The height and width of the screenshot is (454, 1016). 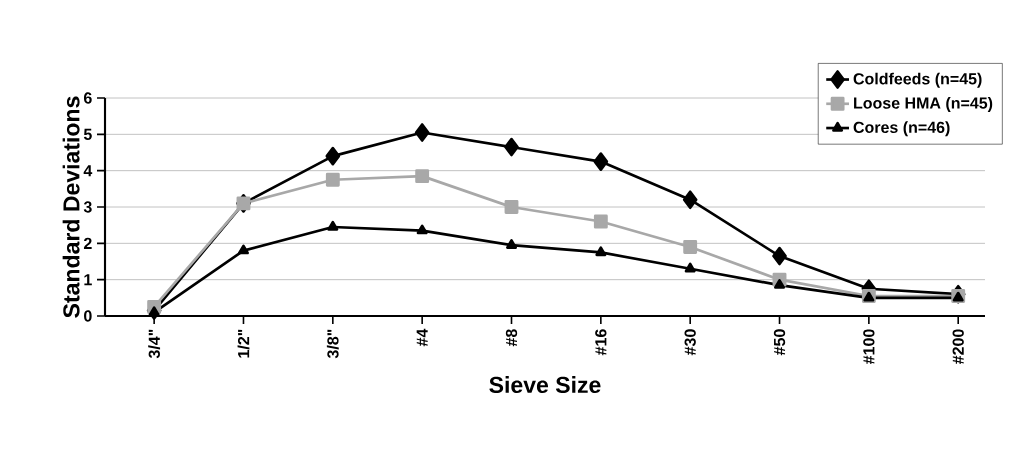 I want to click on x-tick-label: #200, so click(x=958, y=347).